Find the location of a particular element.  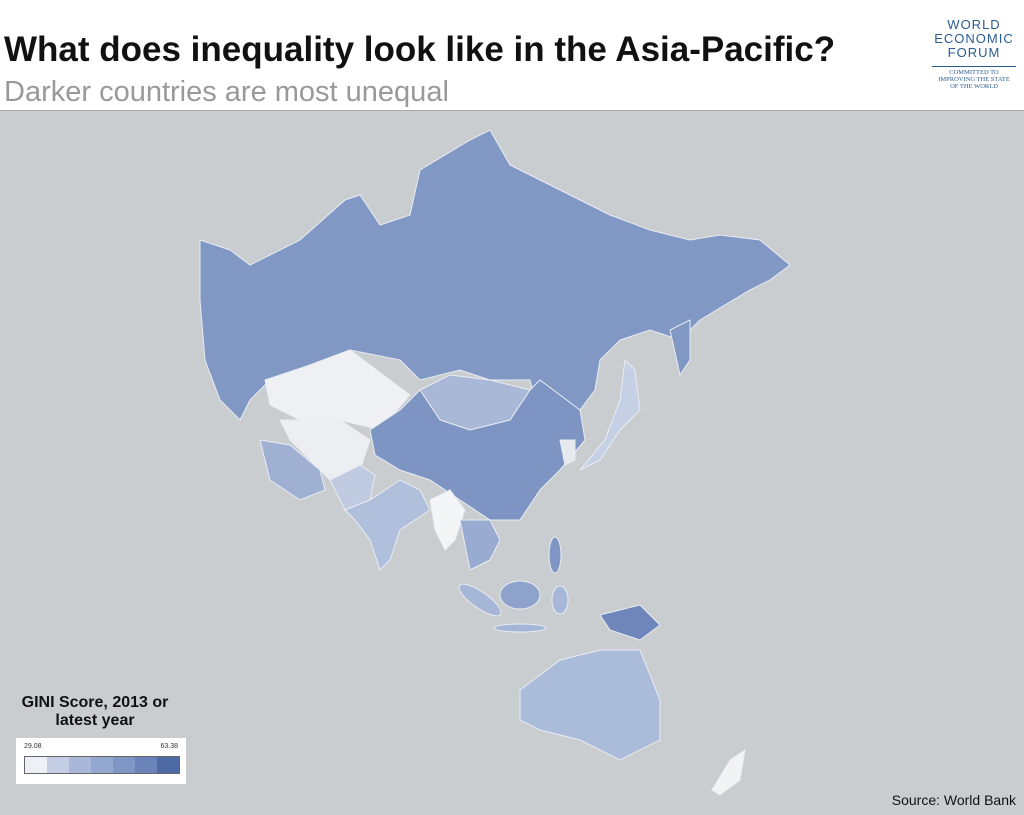

logo-rule is located at coordinates (974, 66).